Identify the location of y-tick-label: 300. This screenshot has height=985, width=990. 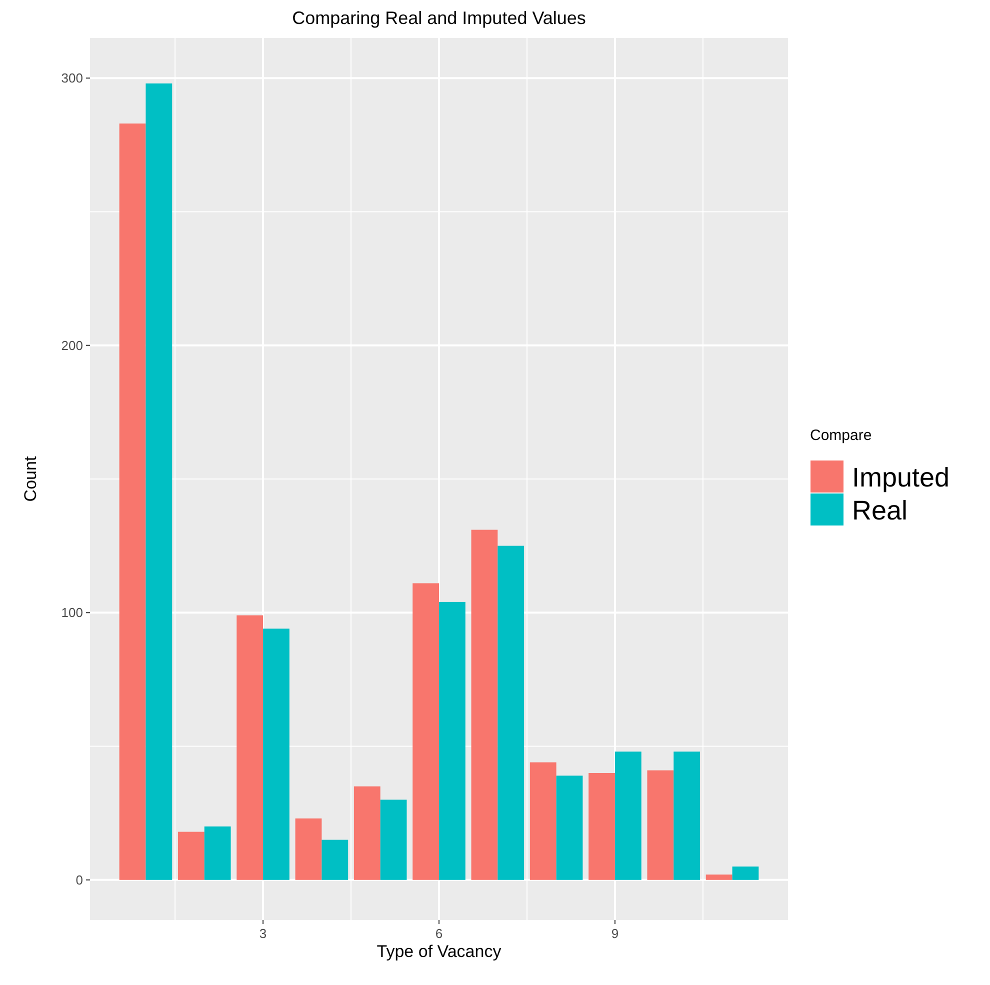
(72, 78).